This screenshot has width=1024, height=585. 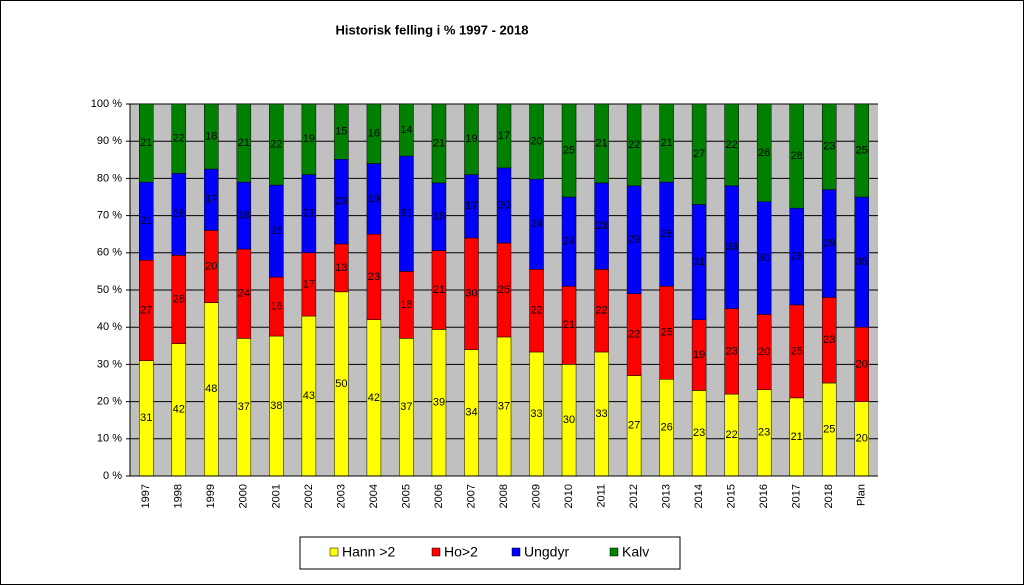 What do you see at coordinates (341, 384) in the screenshot?
I see `data-label: 50` at bounding box center [341, 384].